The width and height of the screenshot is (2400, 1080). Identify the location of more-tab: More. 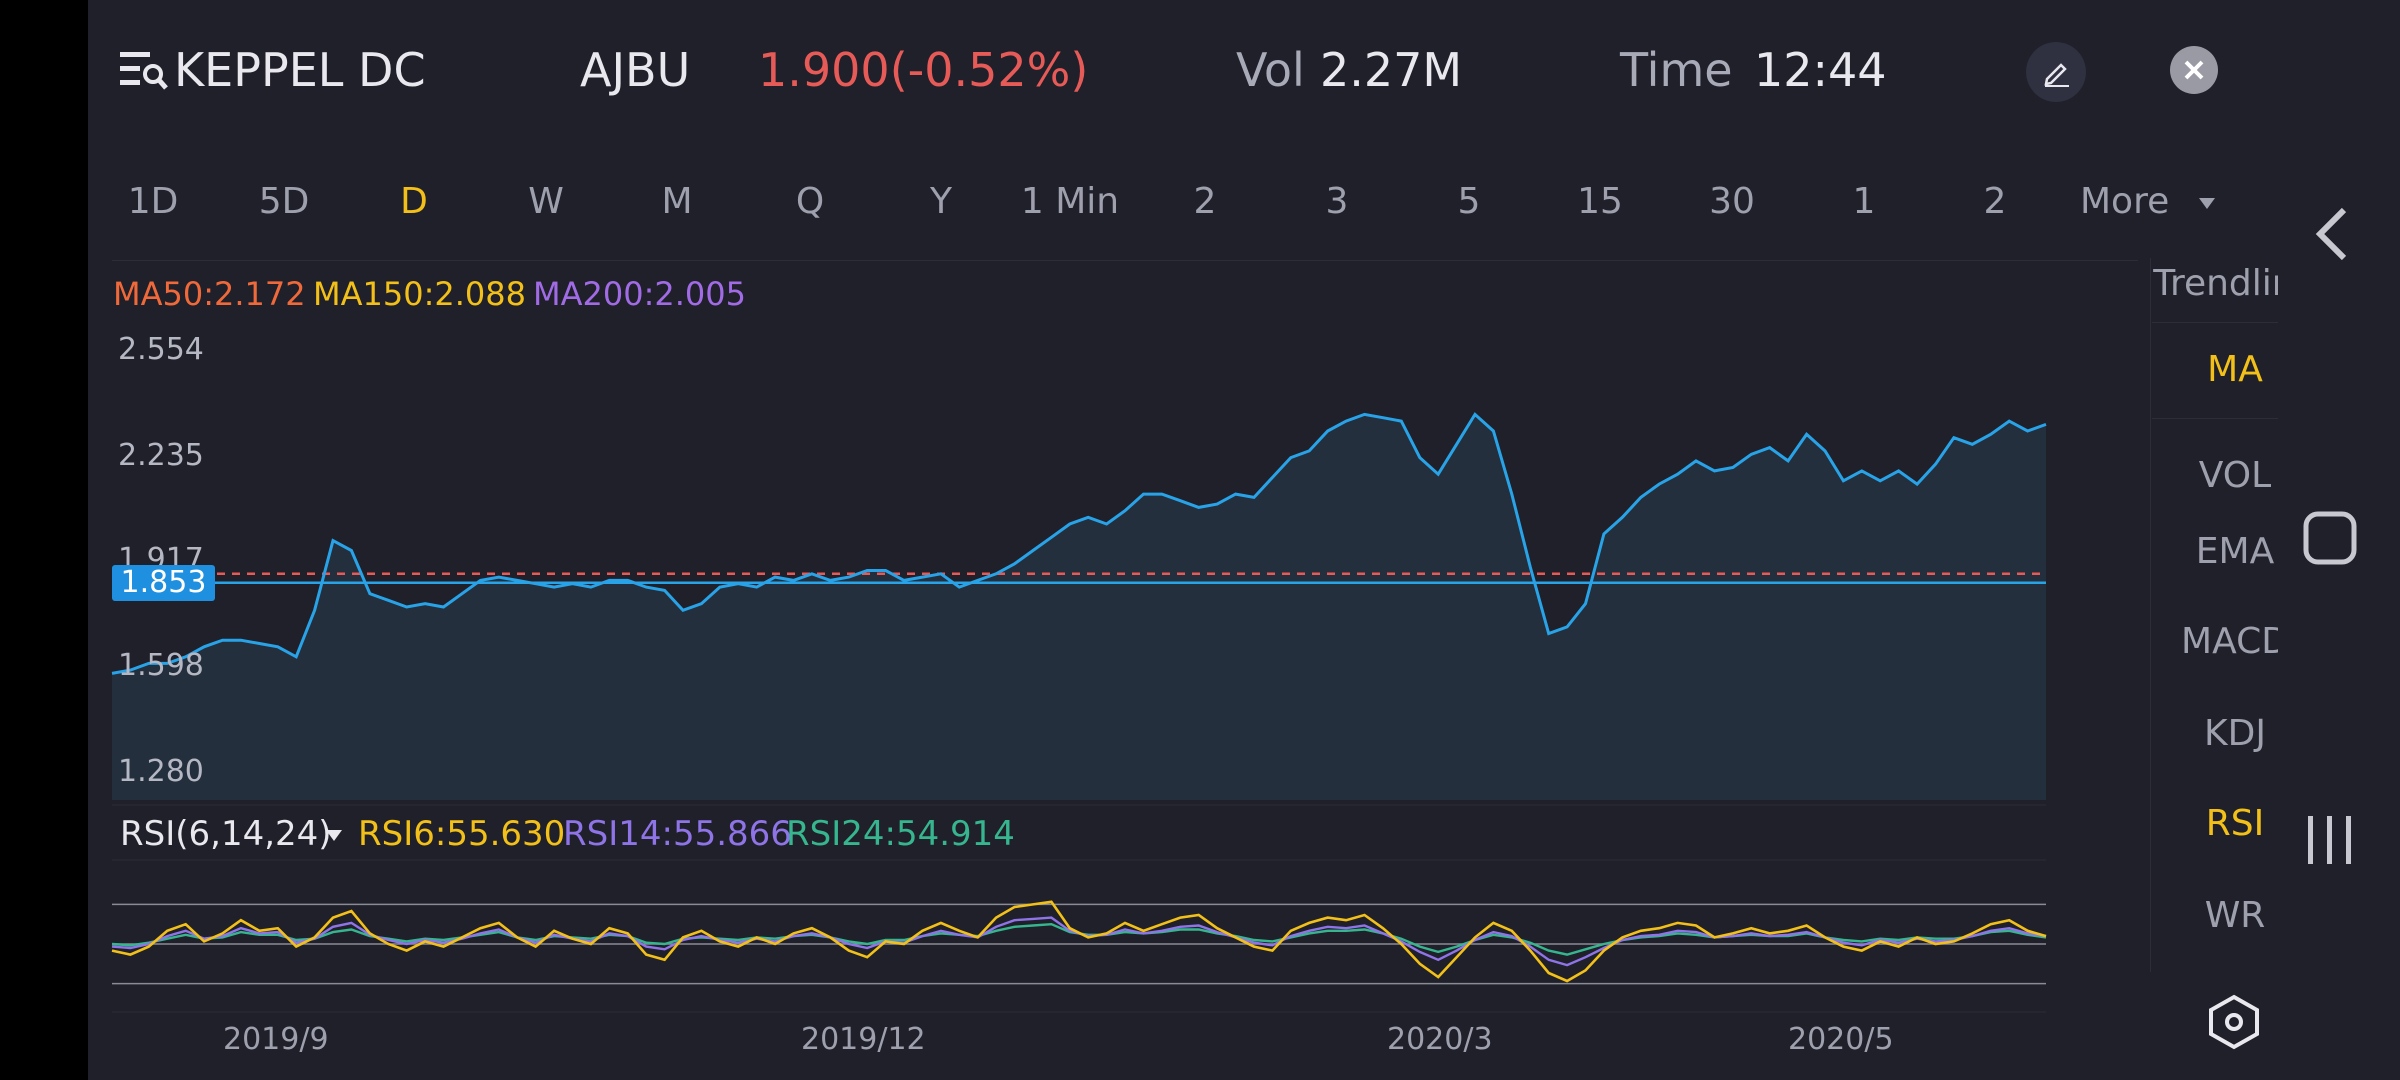
(2165, 202).